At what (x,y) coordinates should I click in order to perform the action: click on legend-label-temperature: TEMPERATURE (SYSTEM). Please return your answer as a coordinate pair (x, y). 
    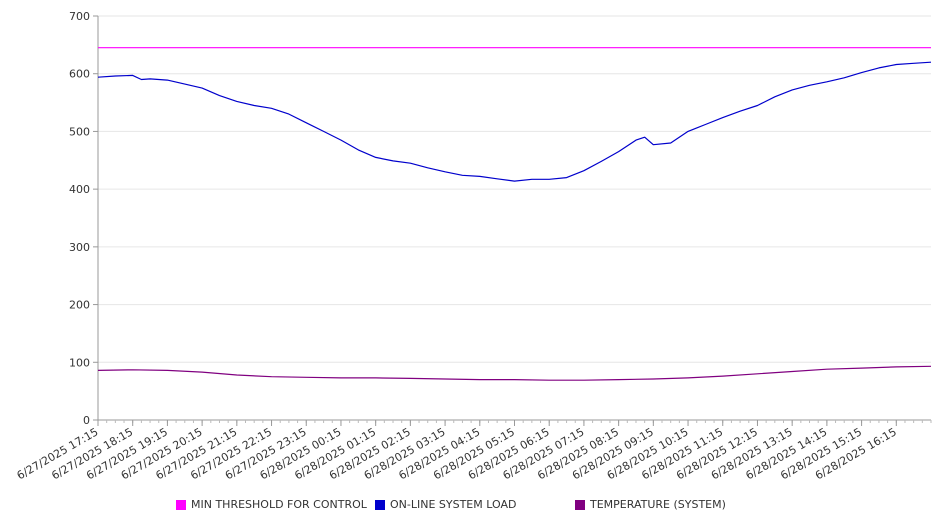
    Looking at the image, I should click on (658, 504).